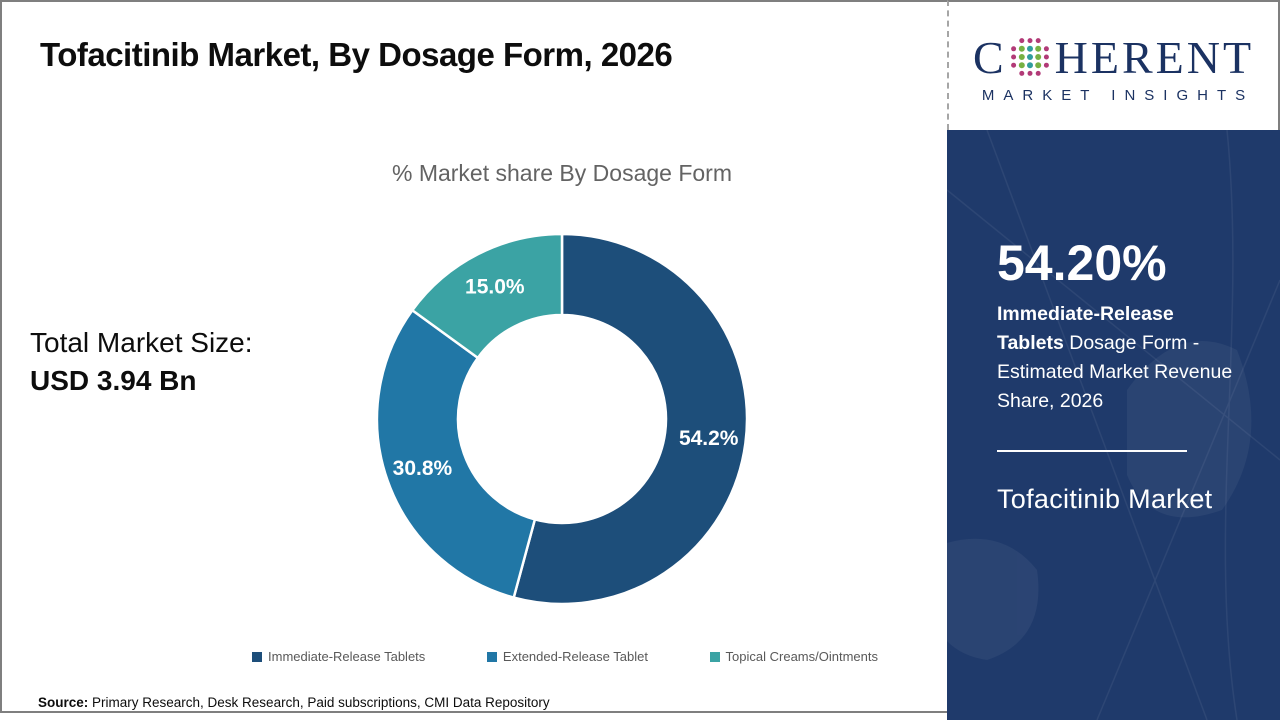 The height and width of the screenshot is (720, 1280). What do you see at coordinates (575, 656) in the screenshot?
I see `legend-label: Extended-Release Tablet` at bounding box center [575, 656].